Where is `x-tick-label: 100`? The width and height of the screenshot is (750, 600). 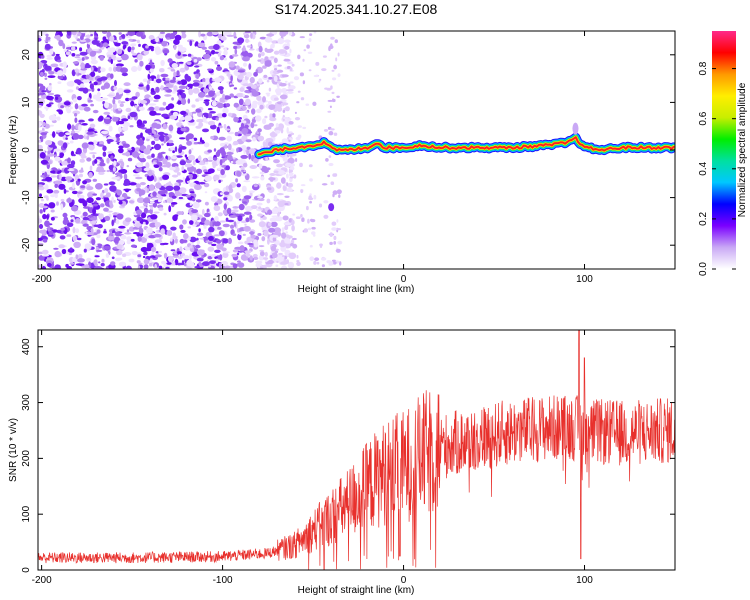
x-tick-label: 100 is located at coordinates (584, 279).